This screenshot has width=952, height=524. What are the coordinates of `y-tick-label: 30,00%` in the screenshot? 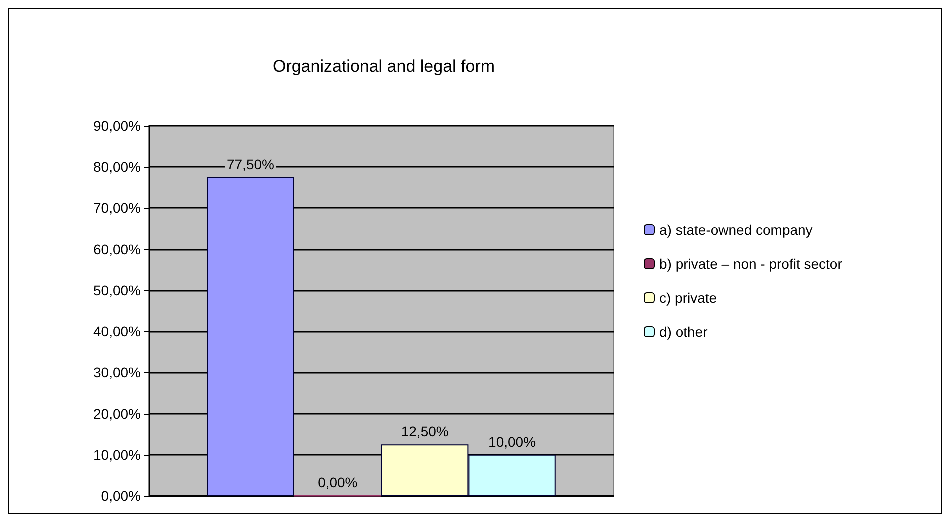 It's located at (117, 372).